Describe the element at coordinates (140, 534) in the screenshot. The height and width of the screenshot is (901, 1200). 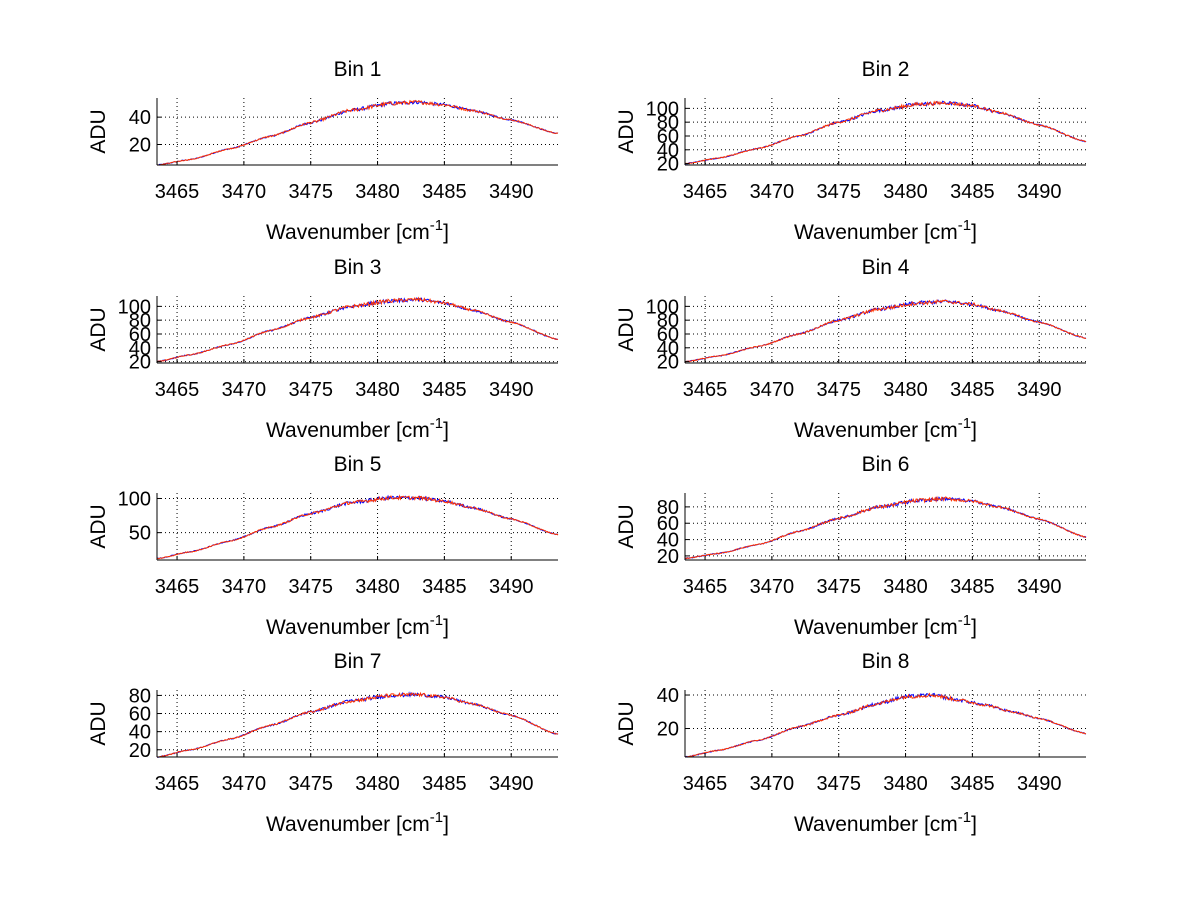
I see `y-tick-label: 50` at that location.